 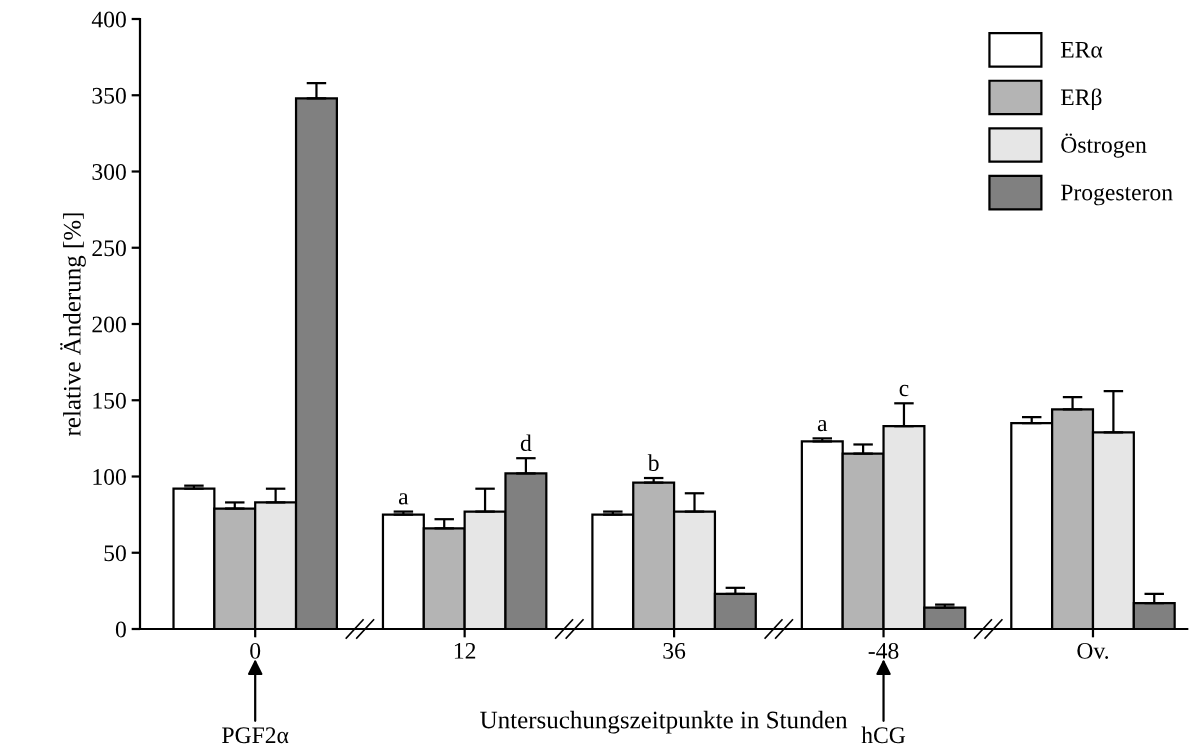 What do you see at coordinates (465, 650) in the screenshot?
I see `x-tick-label: 12` at bounding box center [465, 650].